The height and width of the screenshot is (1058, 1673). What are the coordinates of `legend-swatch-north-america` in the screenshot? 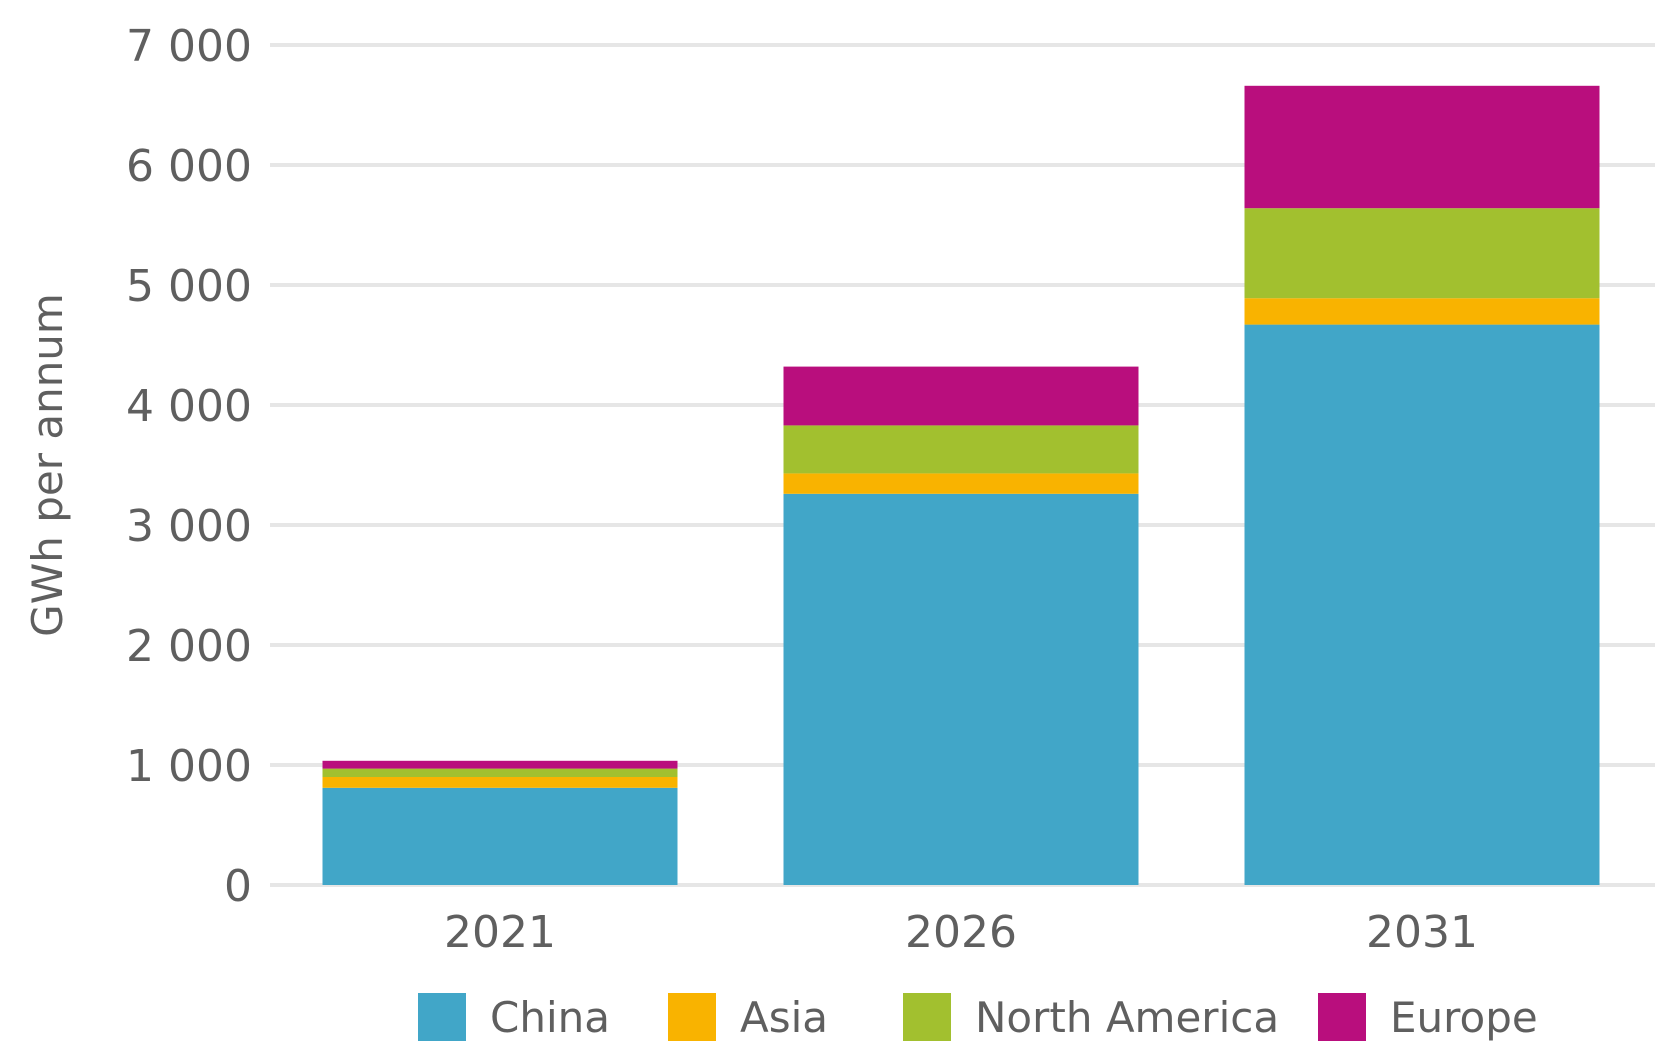 It's located at (927, 1017).